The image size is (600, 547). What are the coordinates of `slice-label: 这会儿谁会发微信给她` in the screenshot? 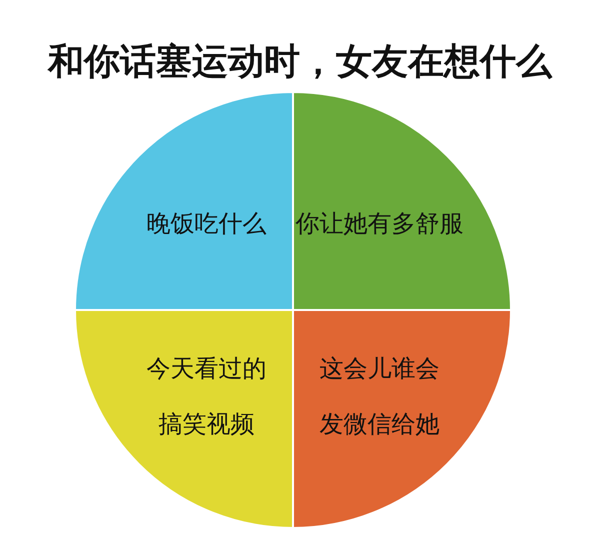 It's located at (379, 396).